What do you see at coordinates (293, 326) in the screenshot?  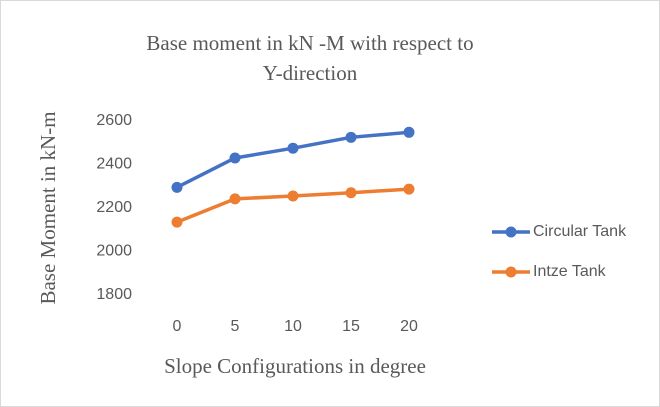 I see `x-tick-label: 10` at bounding box center [293, 326].